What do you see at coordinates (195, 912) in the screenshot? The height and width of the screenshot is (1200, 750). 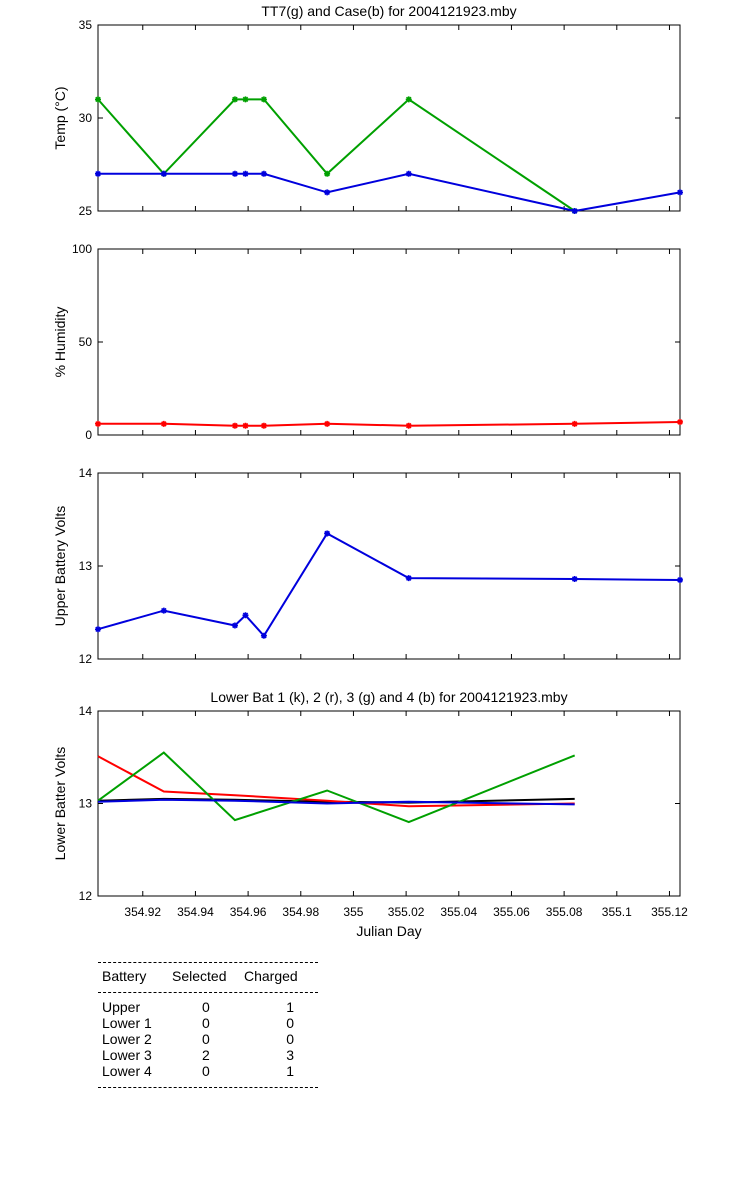 I see `x-tick-label: 354.94` at bounding box center [195, 912].